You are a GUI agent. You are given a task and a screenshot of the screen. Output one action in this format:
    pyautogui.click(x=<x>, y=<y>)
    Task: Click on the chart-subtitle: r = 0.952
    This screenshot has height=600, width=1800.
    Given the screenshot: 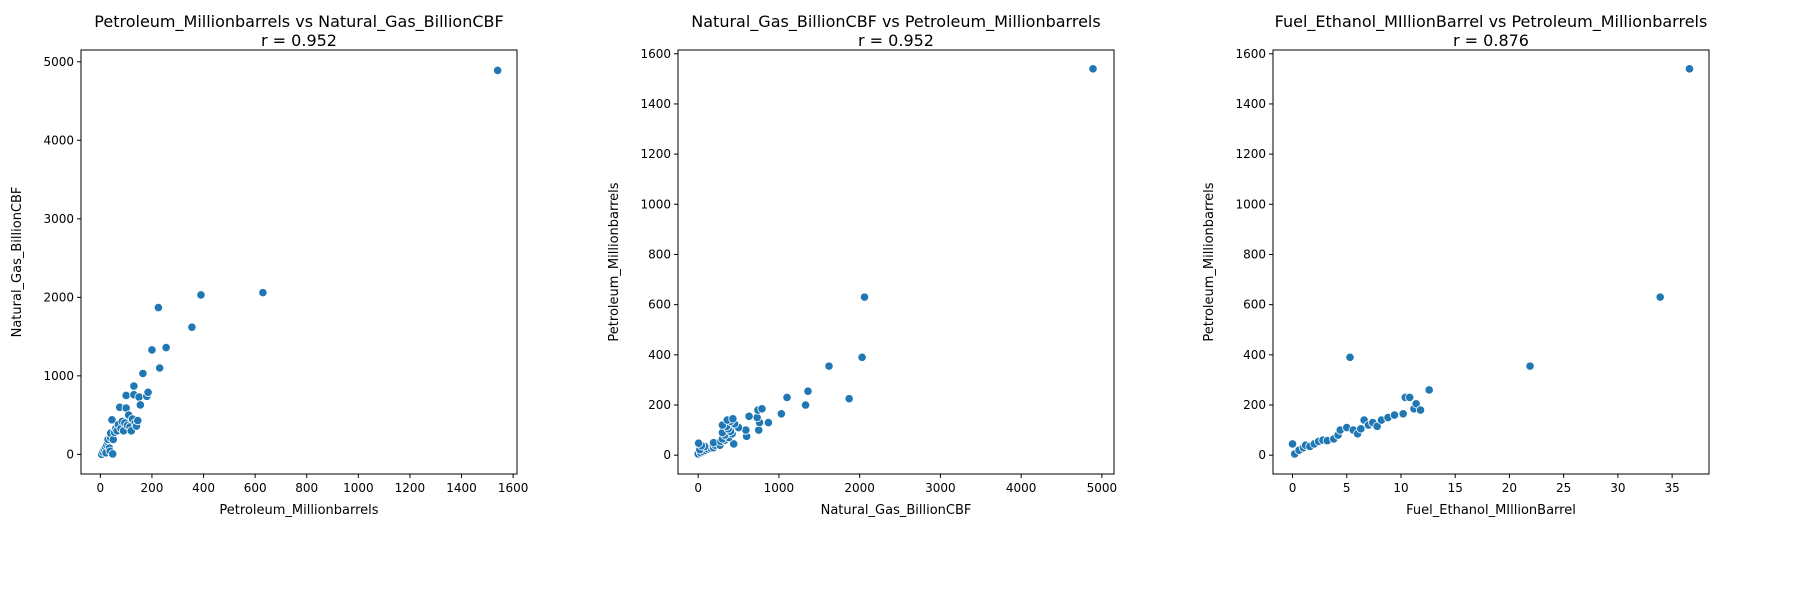 What is the action you would take?
    pyautogui.click(x=896, y=40)
    